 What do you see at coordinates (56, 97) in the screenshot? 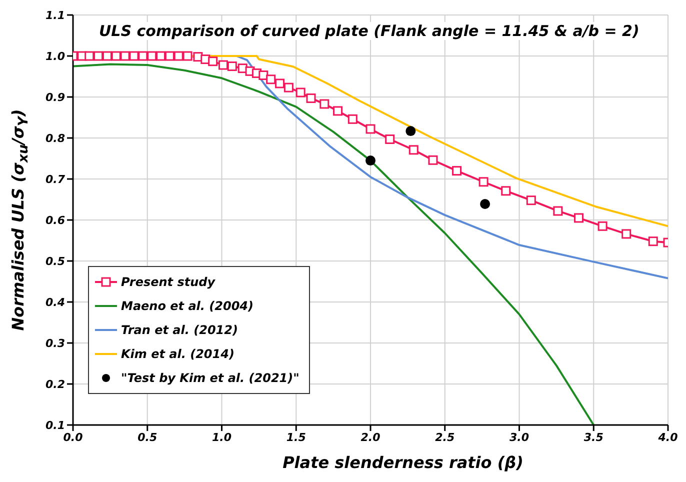
I see `y-tick-label: 0.9` at bounding box center [56, 97].